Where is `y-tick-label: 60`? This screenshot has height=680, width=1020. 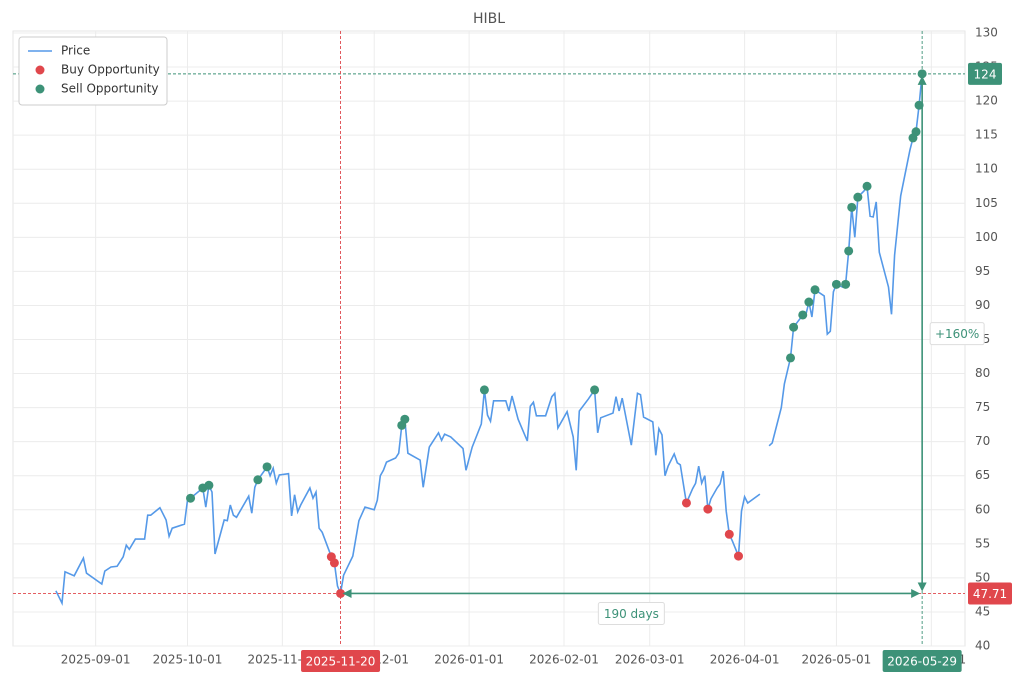 y-tick-label: 60 is located at coordinates (982, 509).